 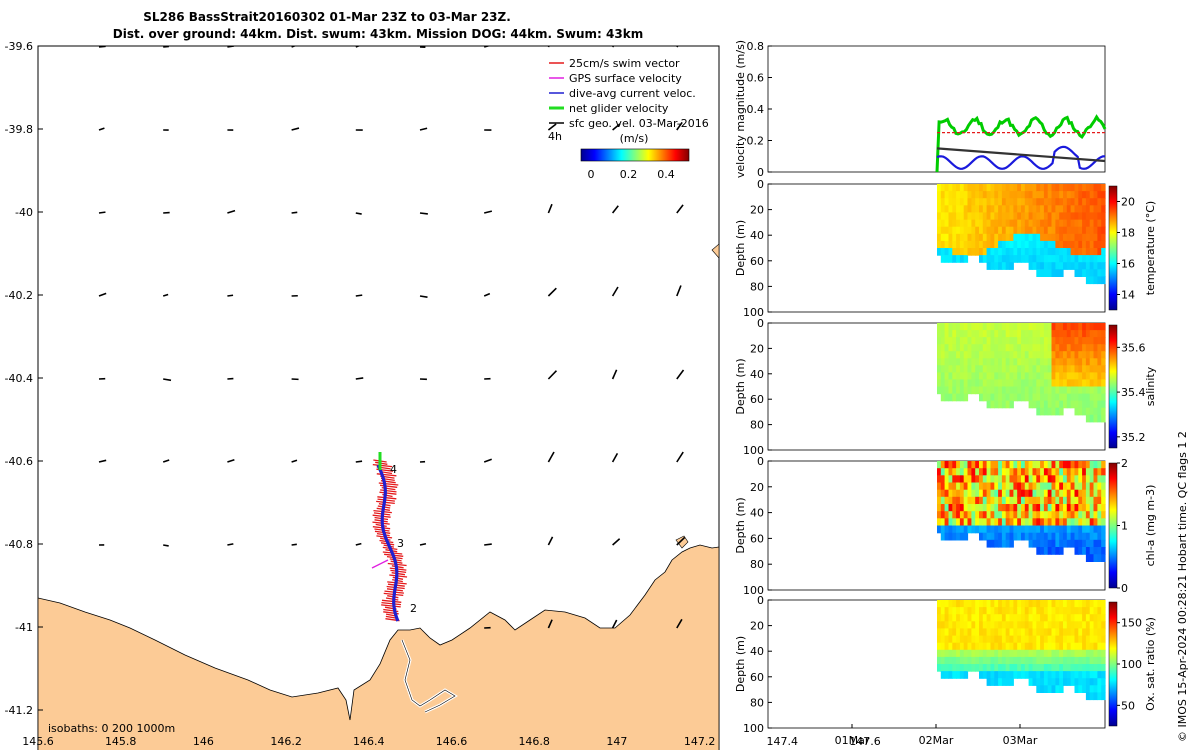 What do you see at coordinates (1150, 248) in the screenshot?
I see `colorbar-label: temperature (°C)` at bounding box center [1150, 248].